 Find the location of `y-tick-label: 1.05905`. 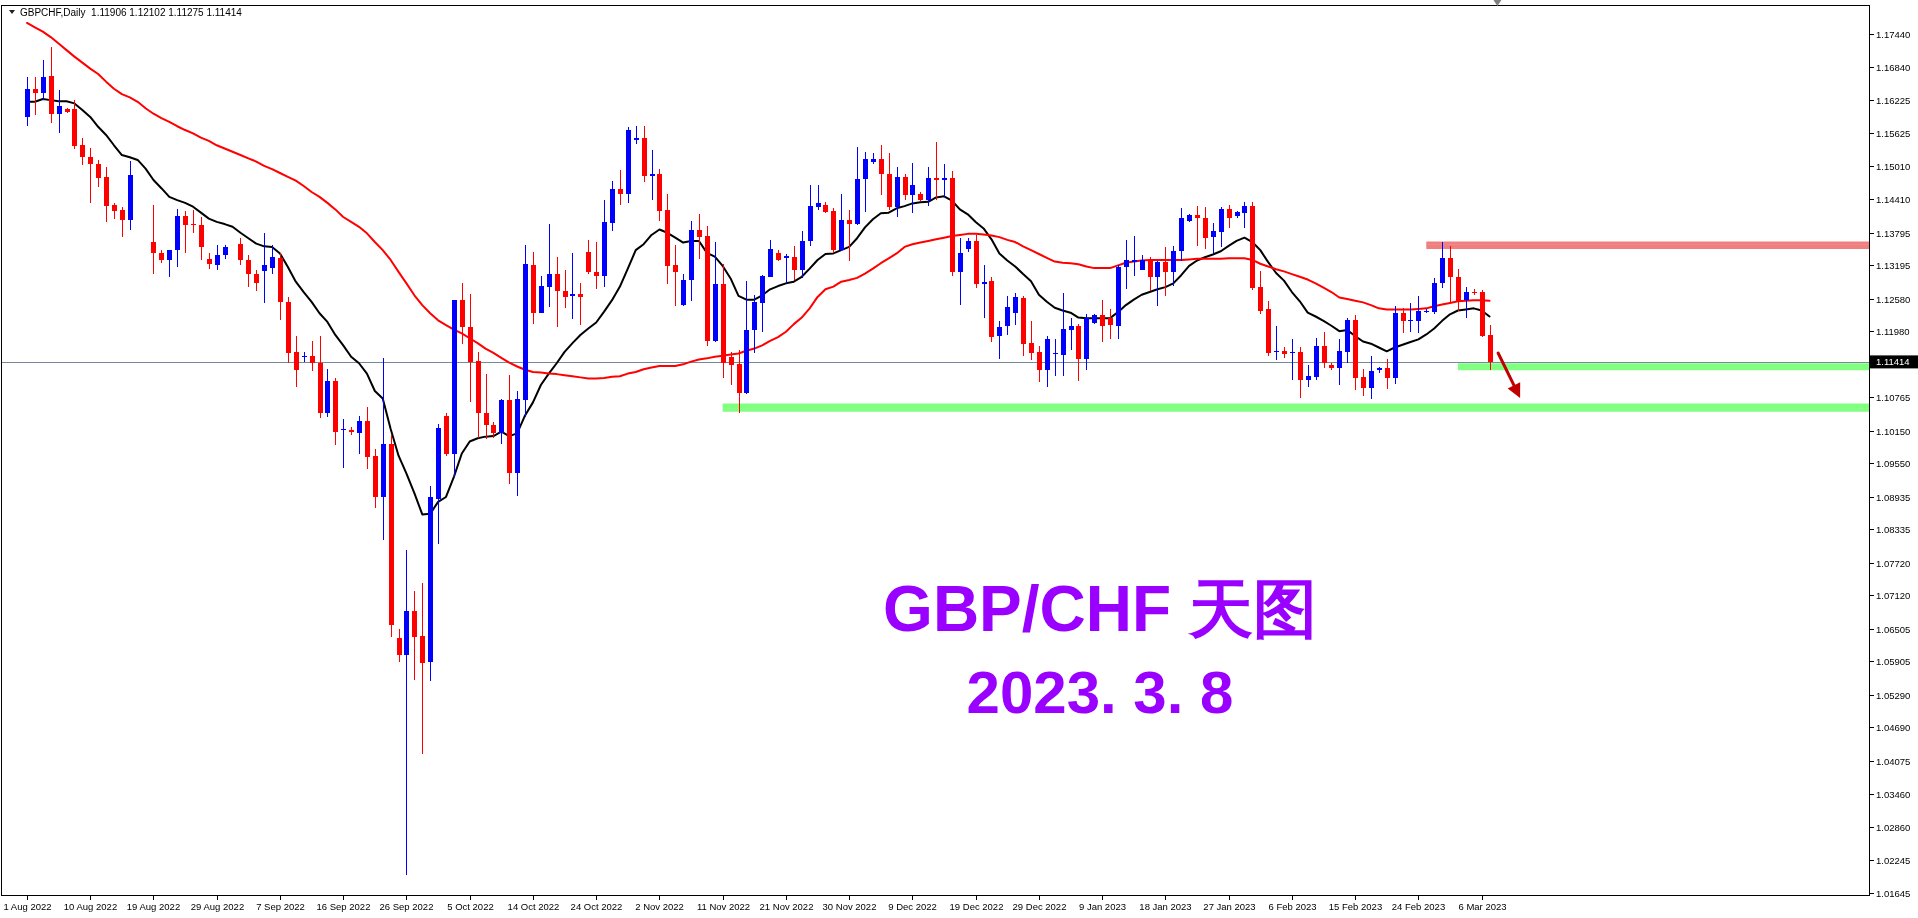

y-tick-label: 1.05905 is located at coordinates (1893, 661).